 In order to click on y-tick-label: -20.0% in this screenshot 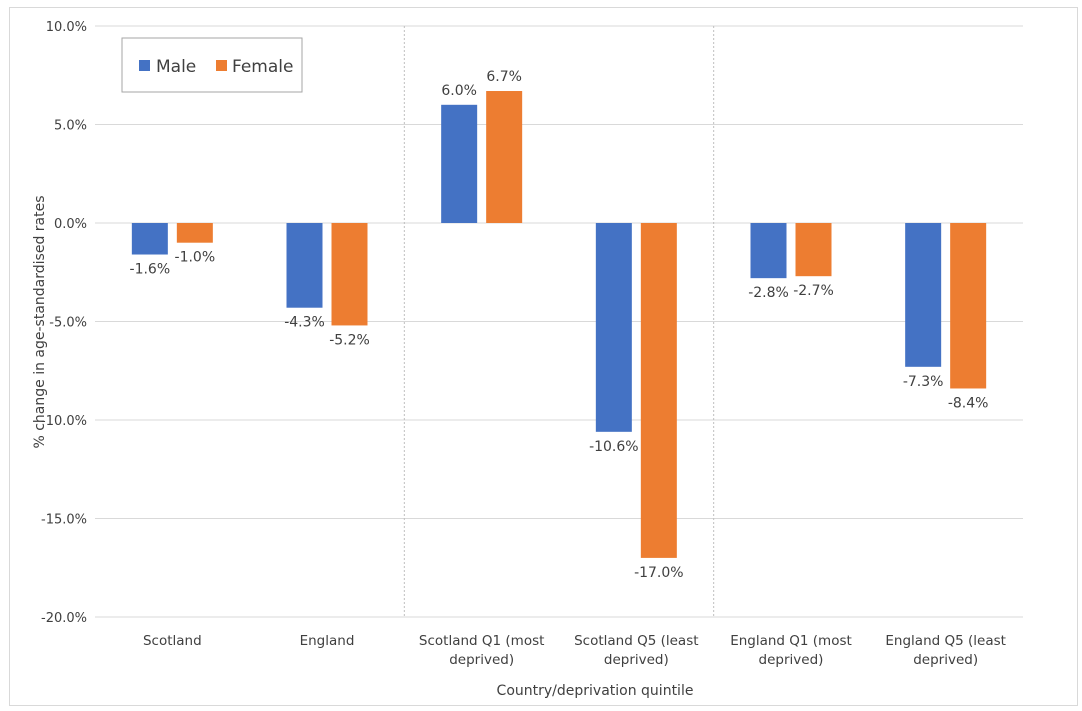, I will do `click(64, 618)`.